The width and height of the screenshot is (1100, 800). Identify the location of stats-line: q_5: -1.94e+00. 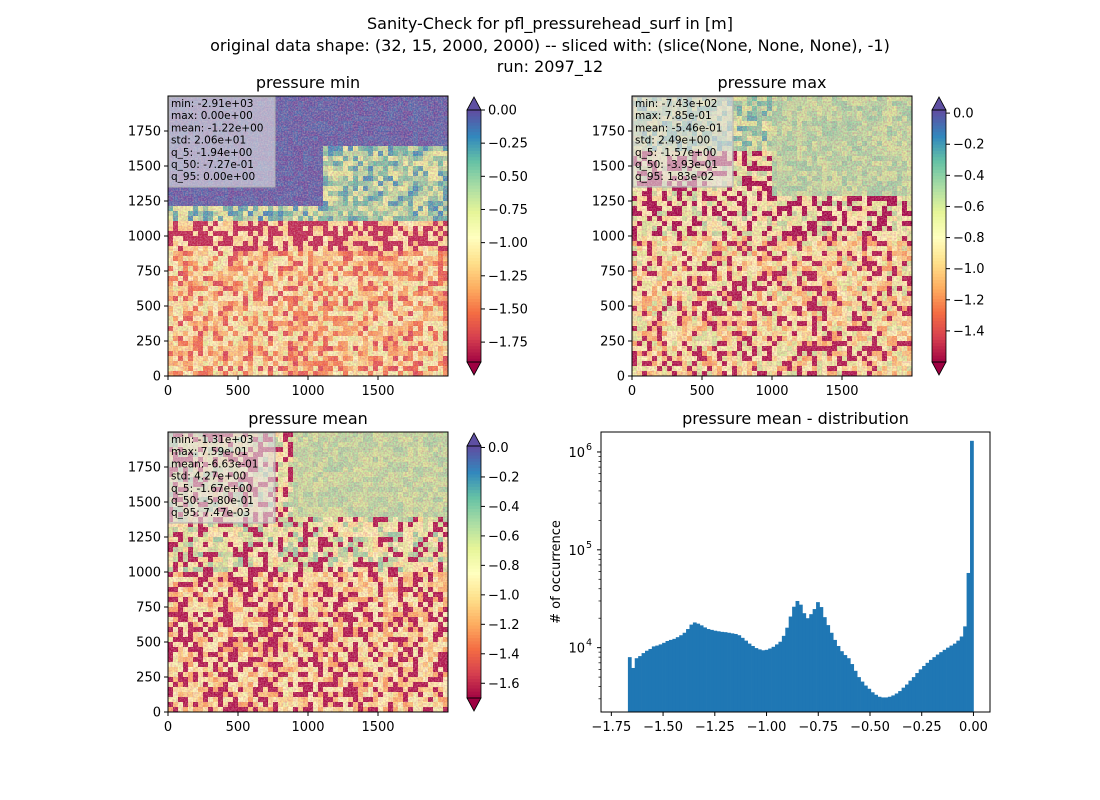
(211, 153).